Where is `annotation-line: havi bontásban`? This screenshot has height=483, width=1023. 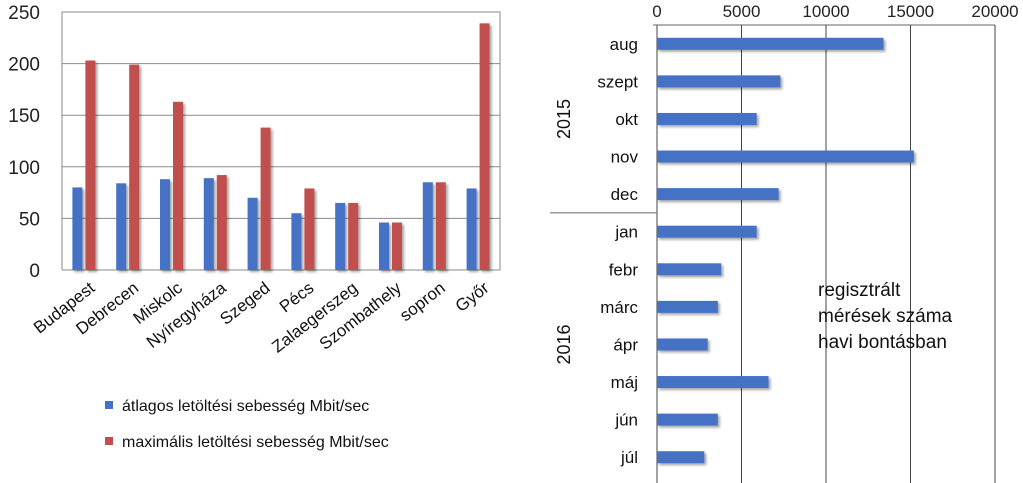
annotation-line: havi bontásban is located at coordinates (882, 342).